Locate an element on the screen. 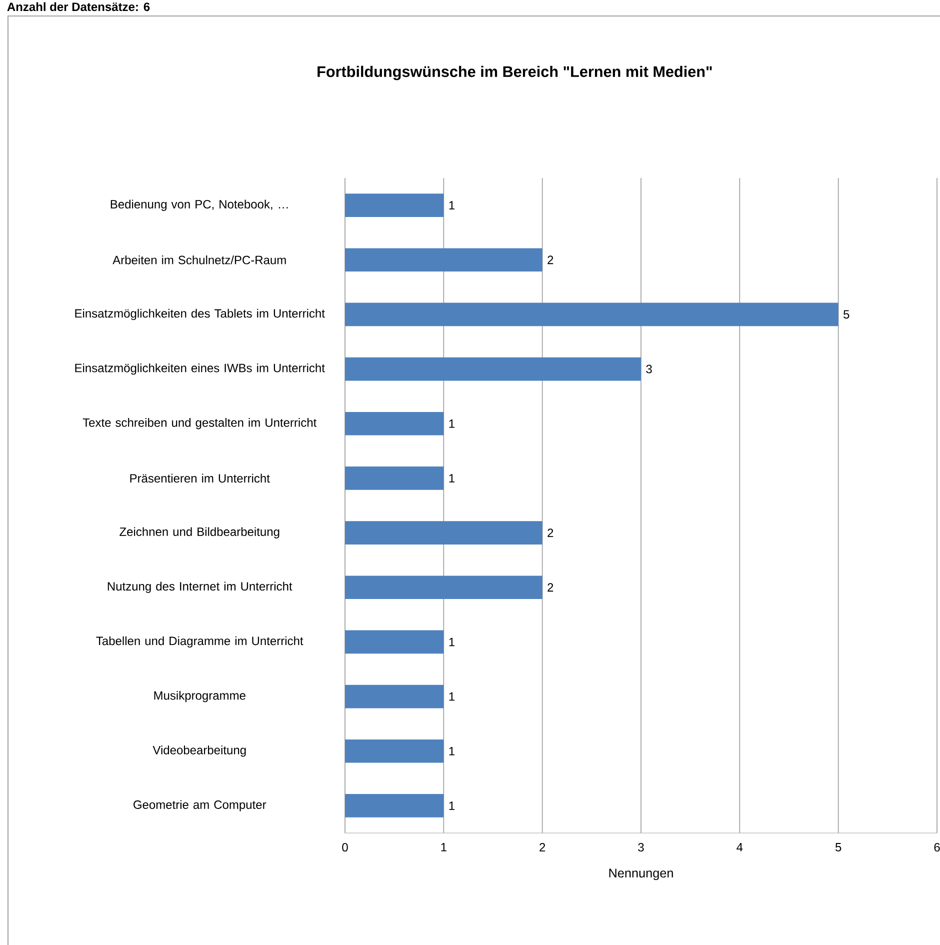 The width and height of the screenshot is (940, 945). y-tick-label: Videobearbeitung is located at coordinates (199, 751).